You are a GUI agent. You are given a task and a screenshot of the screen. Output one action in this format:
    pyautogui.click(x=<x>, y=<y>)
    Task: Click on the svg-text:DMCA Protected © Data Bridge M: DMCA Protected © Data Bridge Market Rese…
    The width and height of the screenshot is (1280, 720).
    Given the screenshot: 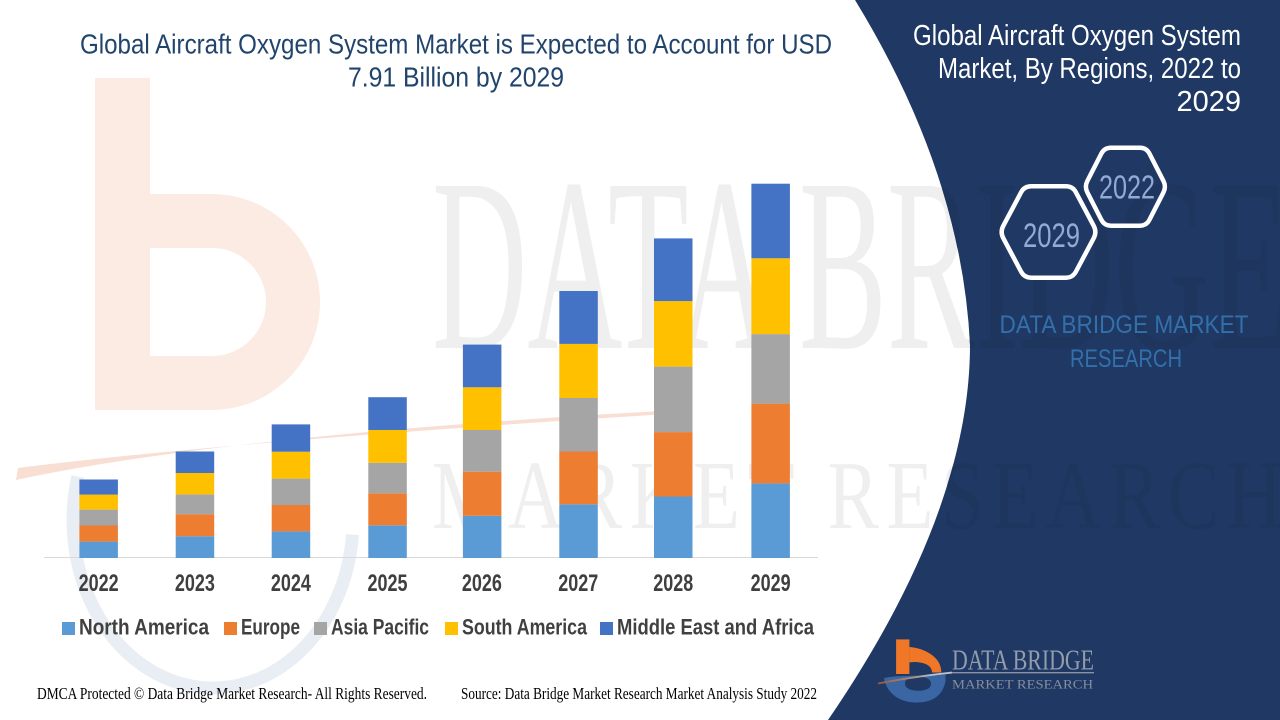 What is the action you would take?
    pyautogui.click(x=232, y=693)
    